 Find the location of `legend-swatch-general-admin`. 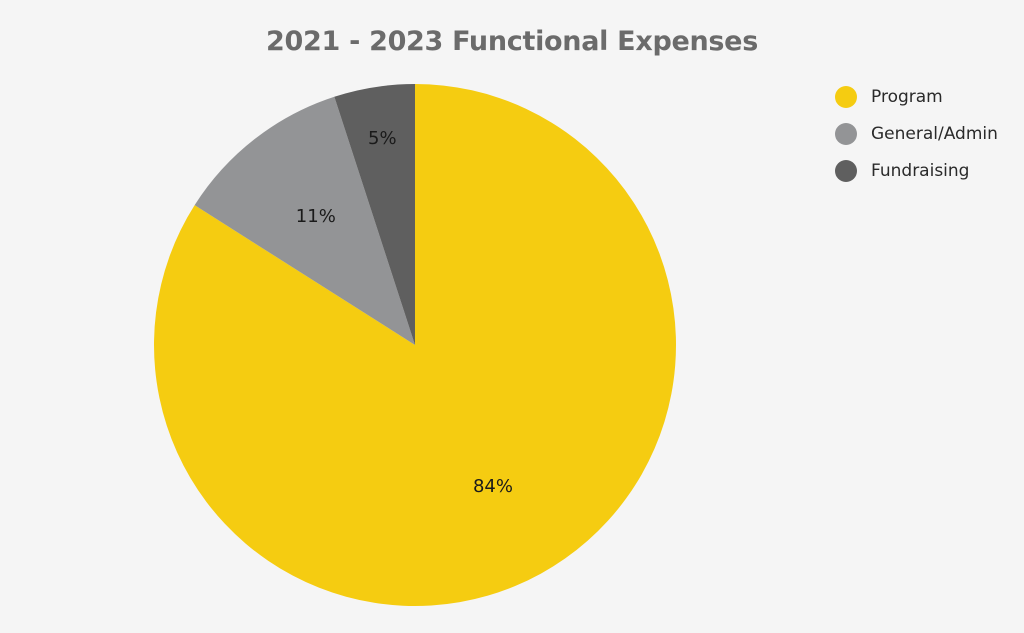

legend-swatch-general-admin is located at coordinates (846, 133).